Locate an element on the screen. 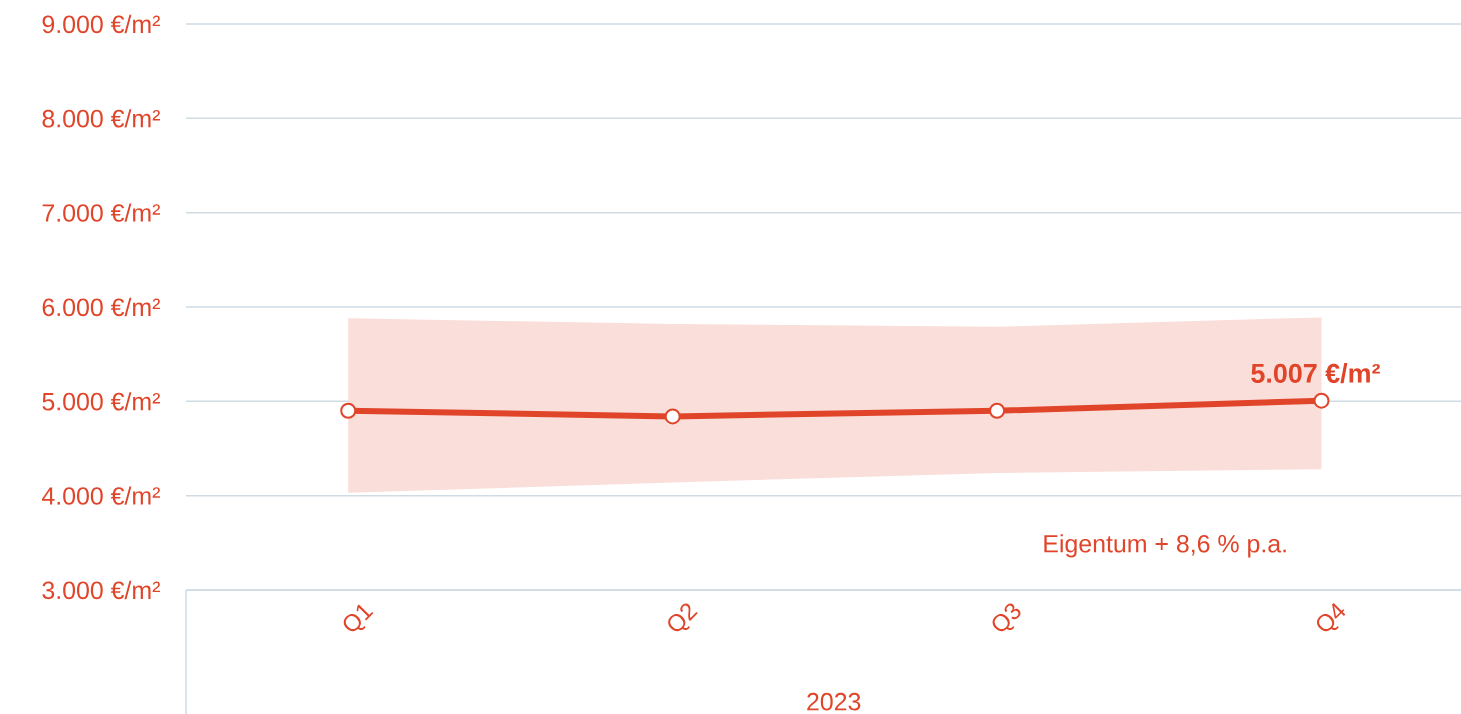 This screenshot has width=1461, height=714. y-tick-label: 3.000 €/m² is located at coordinates (101, 590).